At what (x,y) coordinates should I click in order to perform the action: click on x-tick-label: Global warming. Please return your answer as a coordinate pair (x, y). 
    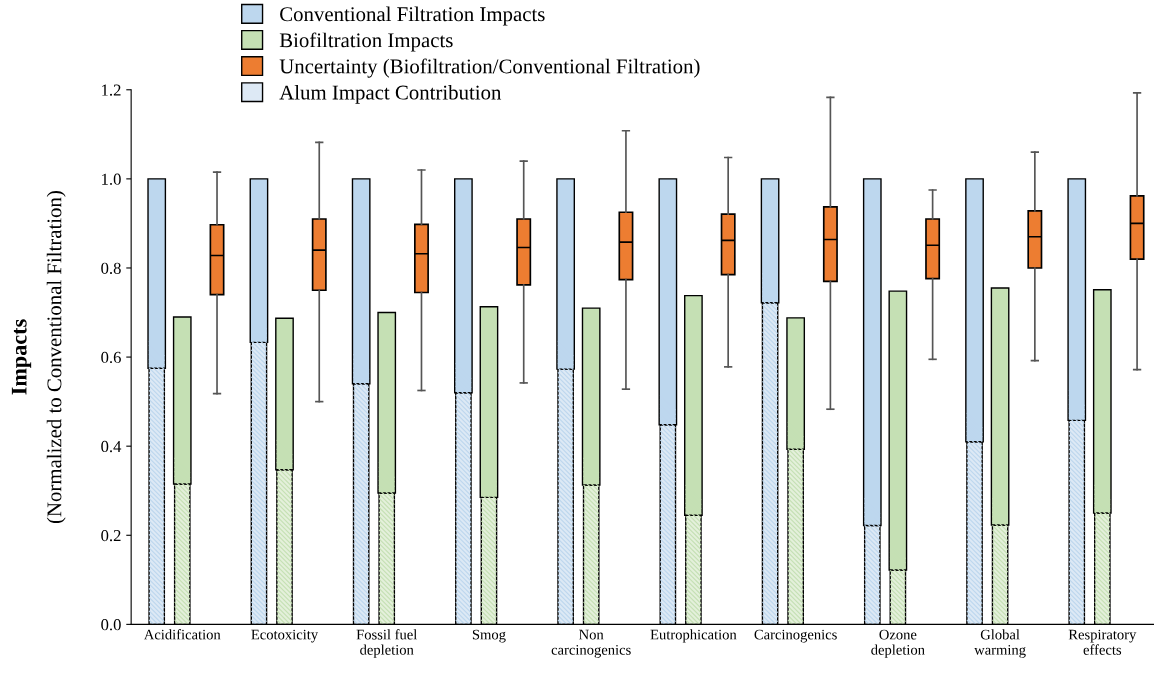
    Looking at the image, I should click on (1000, 643).